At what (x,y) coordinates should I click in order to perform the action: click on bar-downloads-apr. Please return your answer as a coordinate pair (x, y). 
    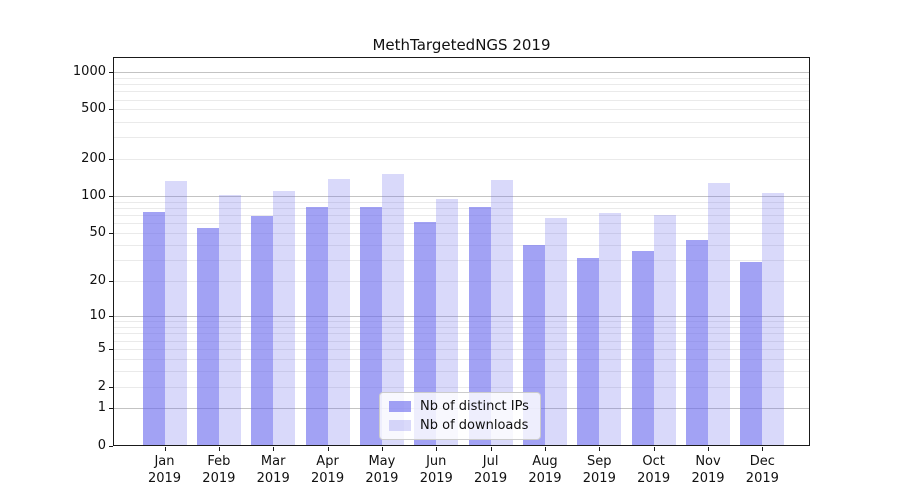
    Looking at the image, I should click on (338, 311).